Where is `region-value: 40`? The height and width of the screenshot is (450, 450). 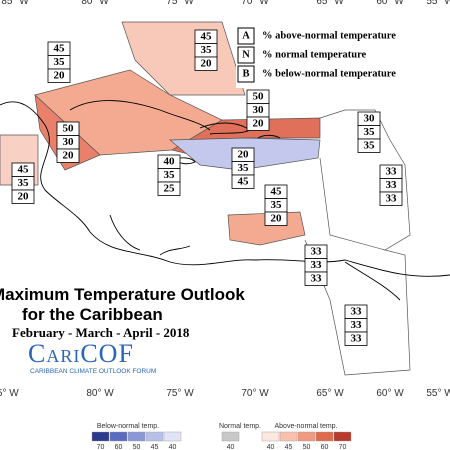 region-value: 40 is located at coordinates (170, 162).